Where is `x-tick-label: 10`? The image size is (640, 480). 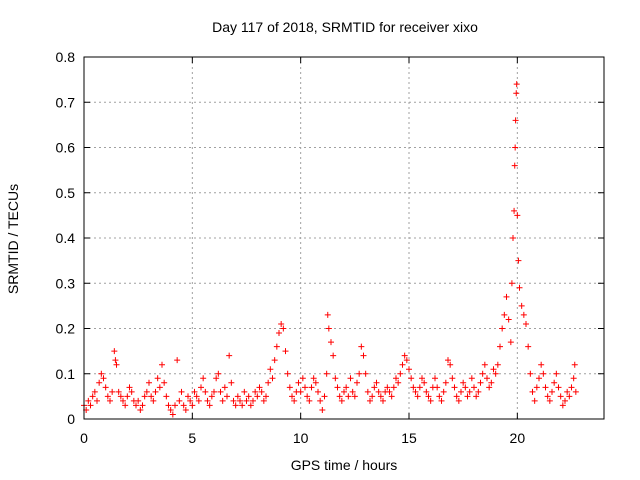 x-tick-label: 10 is located at coordinates (301, 438).